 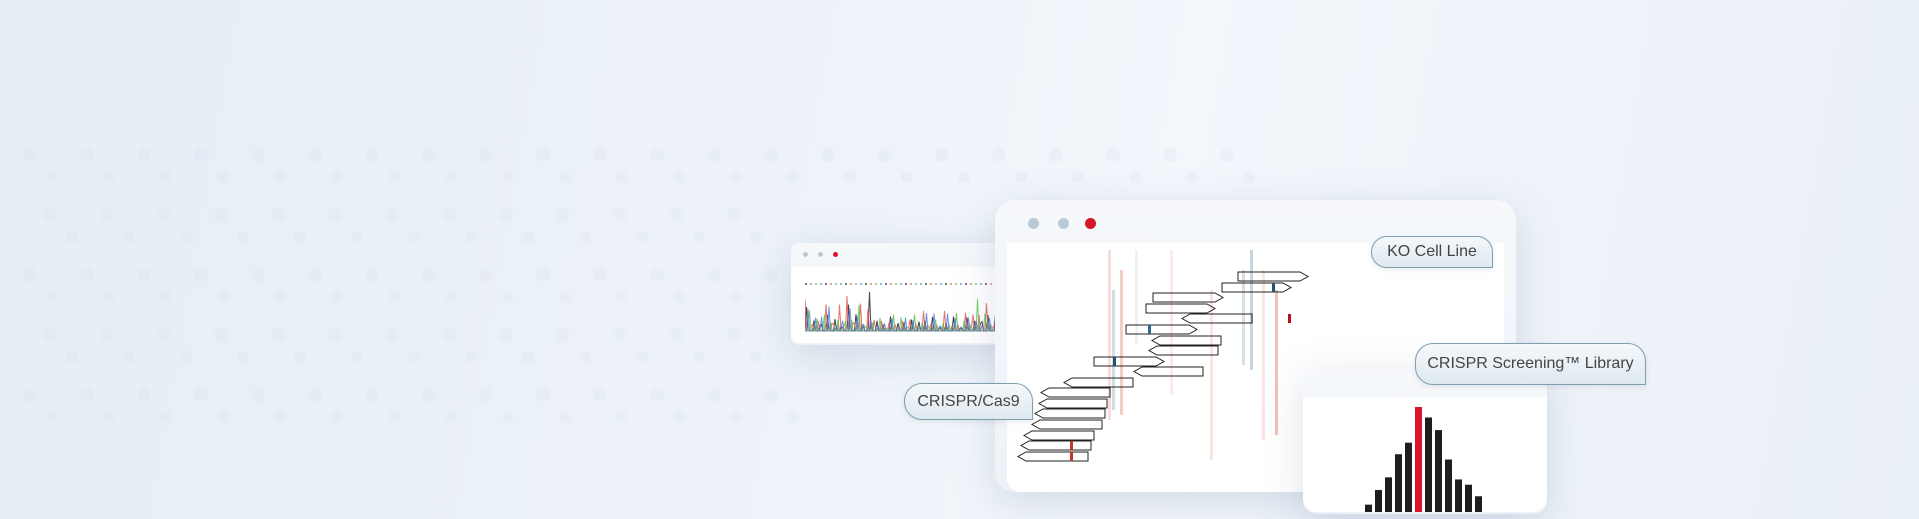 I want to click on ko-cell-line-label: KO Cell Line, so click(x=1432, y=252).